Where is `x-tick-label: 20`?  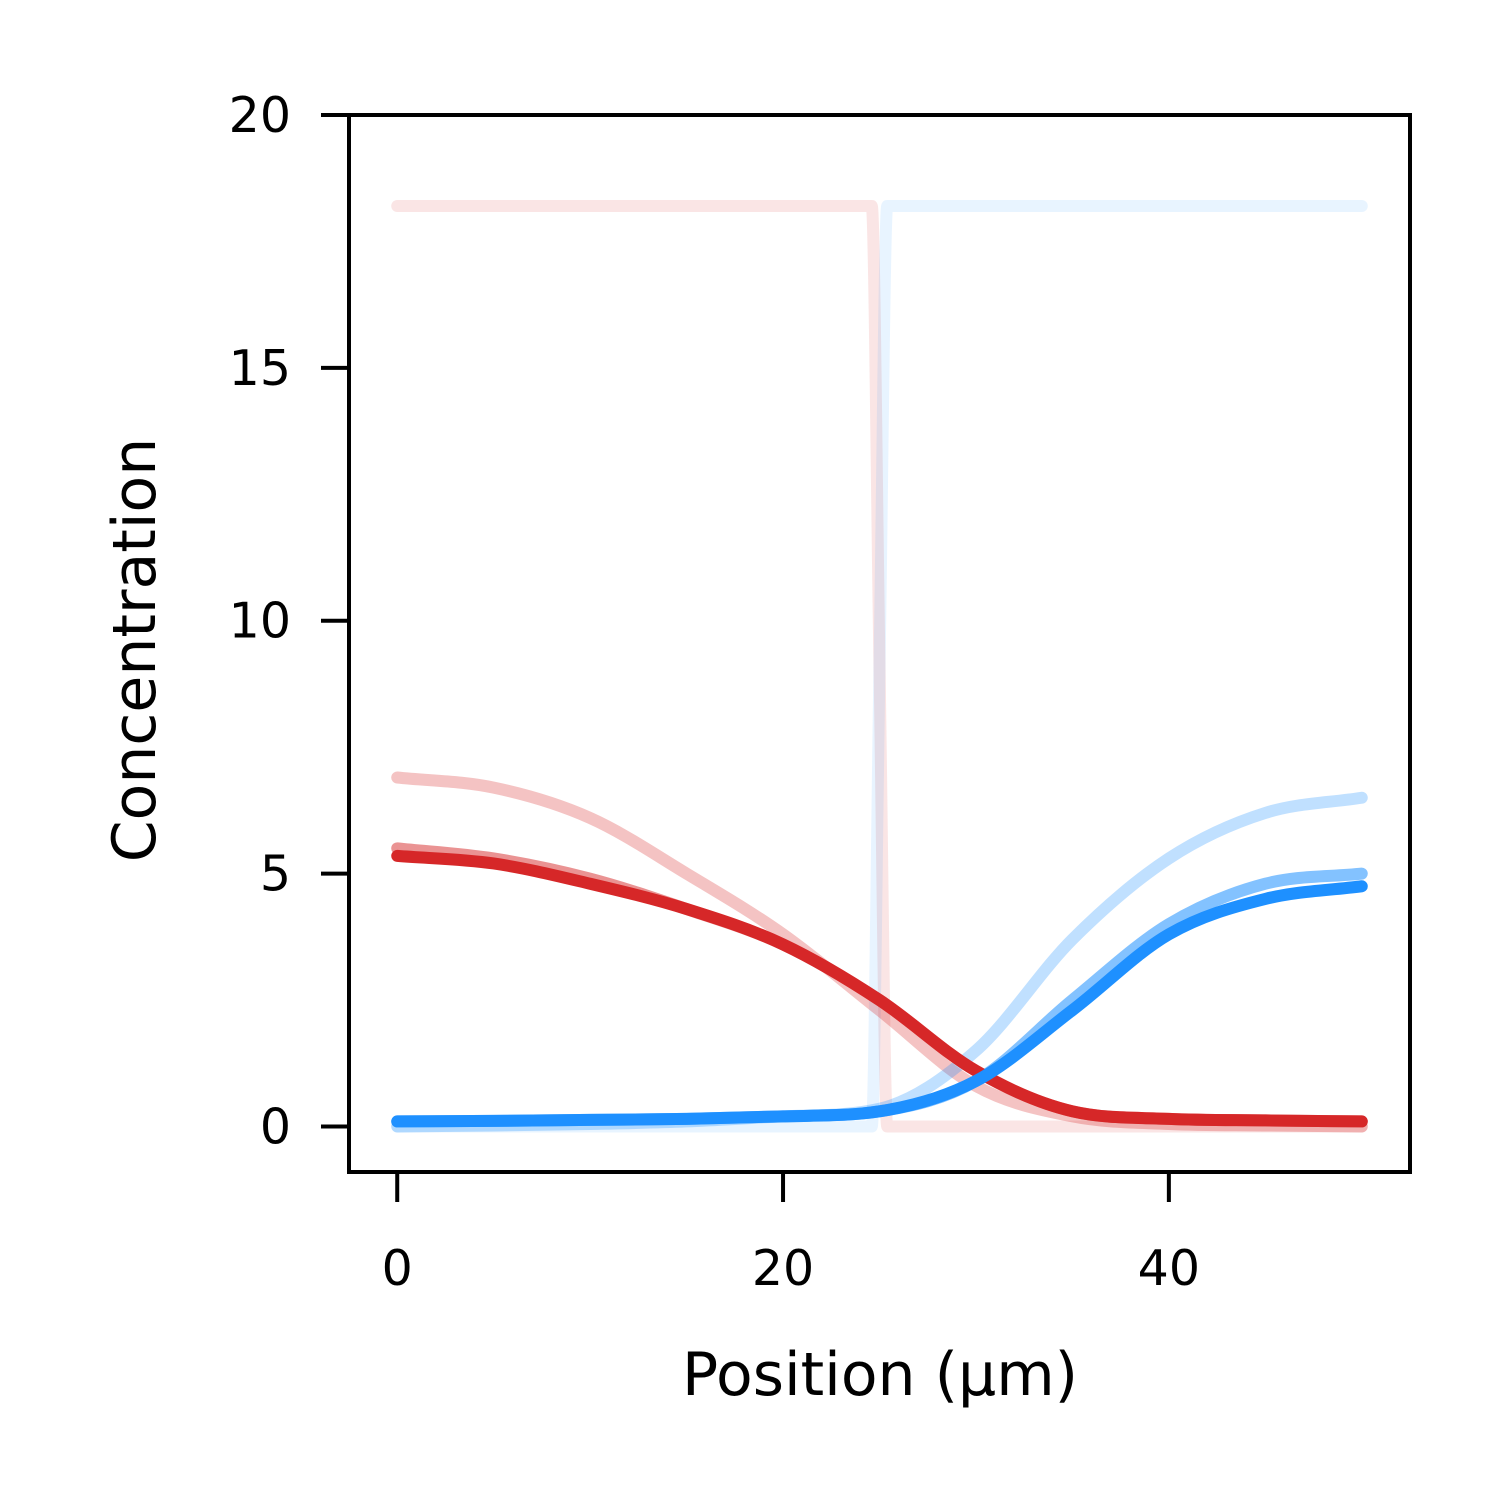
x-tick-label: 20 is located at coordinates (783, 1268).